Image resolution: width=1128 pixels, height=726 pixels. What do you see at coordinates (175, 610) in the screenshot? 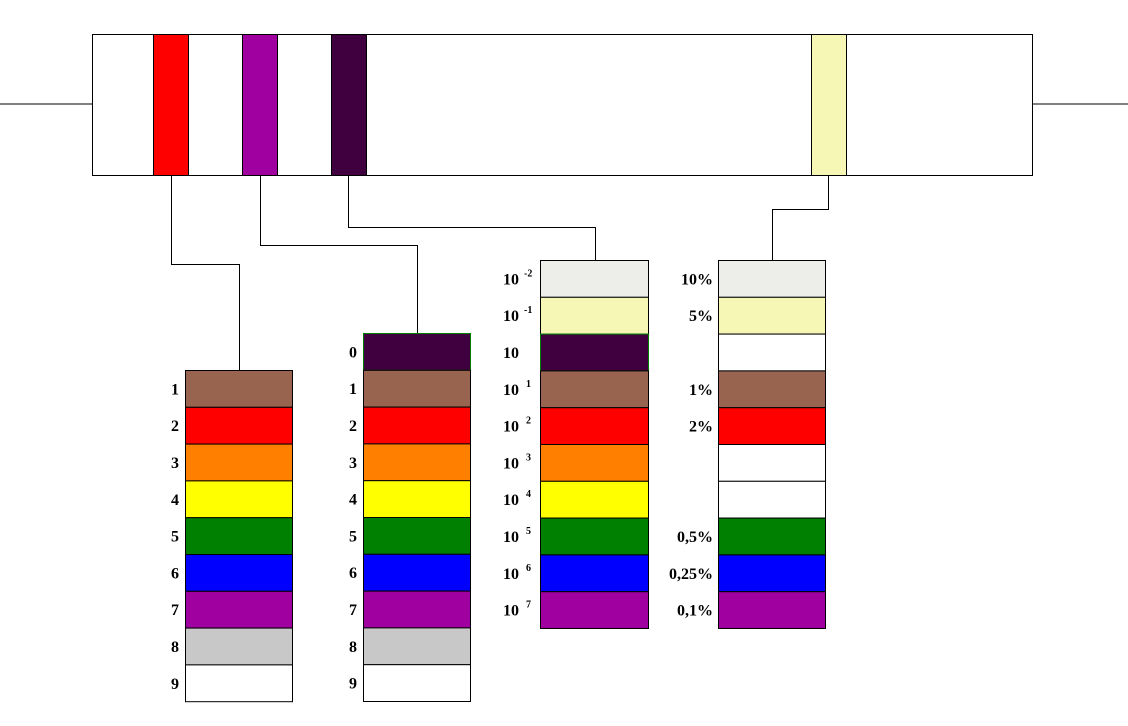
I see `first-digit-label: 7` at bounding box center [175, 610].